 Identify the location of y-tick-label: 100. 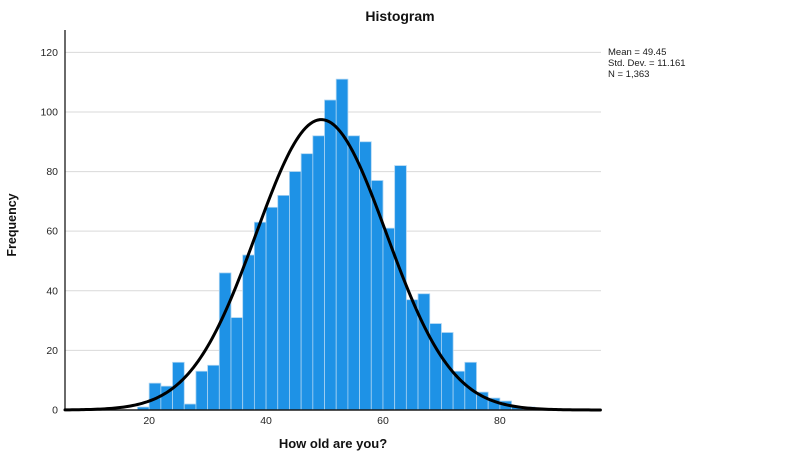
(49, 112).